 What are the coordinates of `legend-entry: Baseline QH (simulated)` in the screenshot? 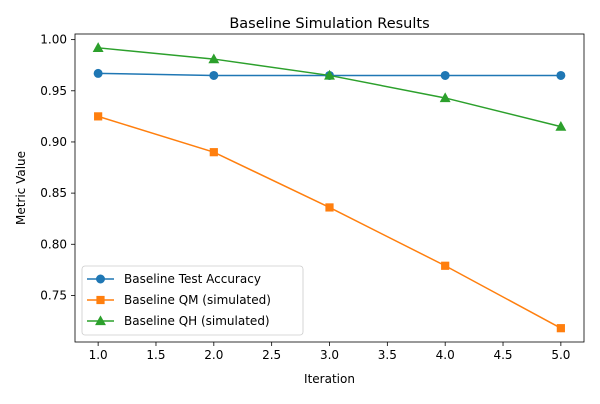 It's located at (178, 321).